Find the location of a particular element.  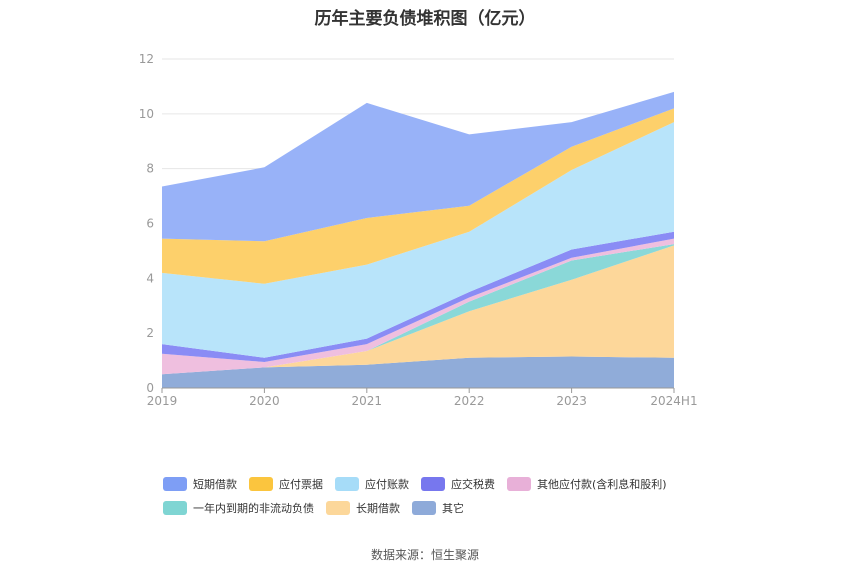

data-source: 数据来源：恒生聚源 is located at coordinates (424, 555).